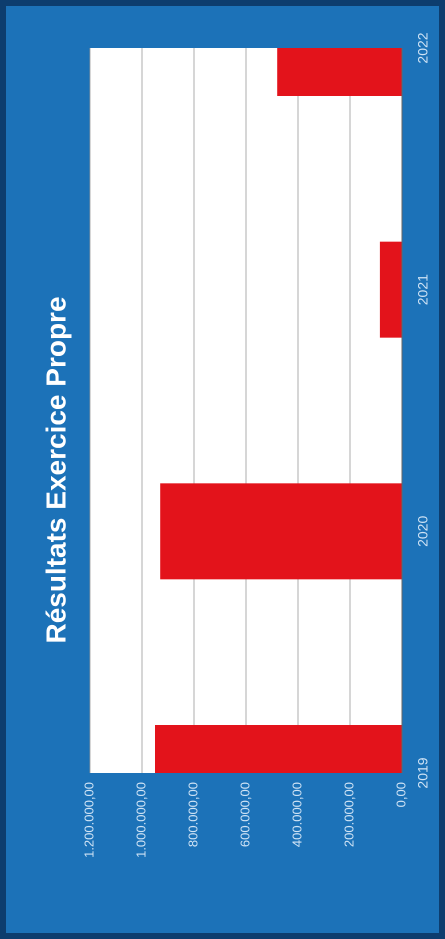  Describe the element at coordinates (55, 469) in the screenshot. I see `chart-title: Résultats Exercice Propre` at that location.